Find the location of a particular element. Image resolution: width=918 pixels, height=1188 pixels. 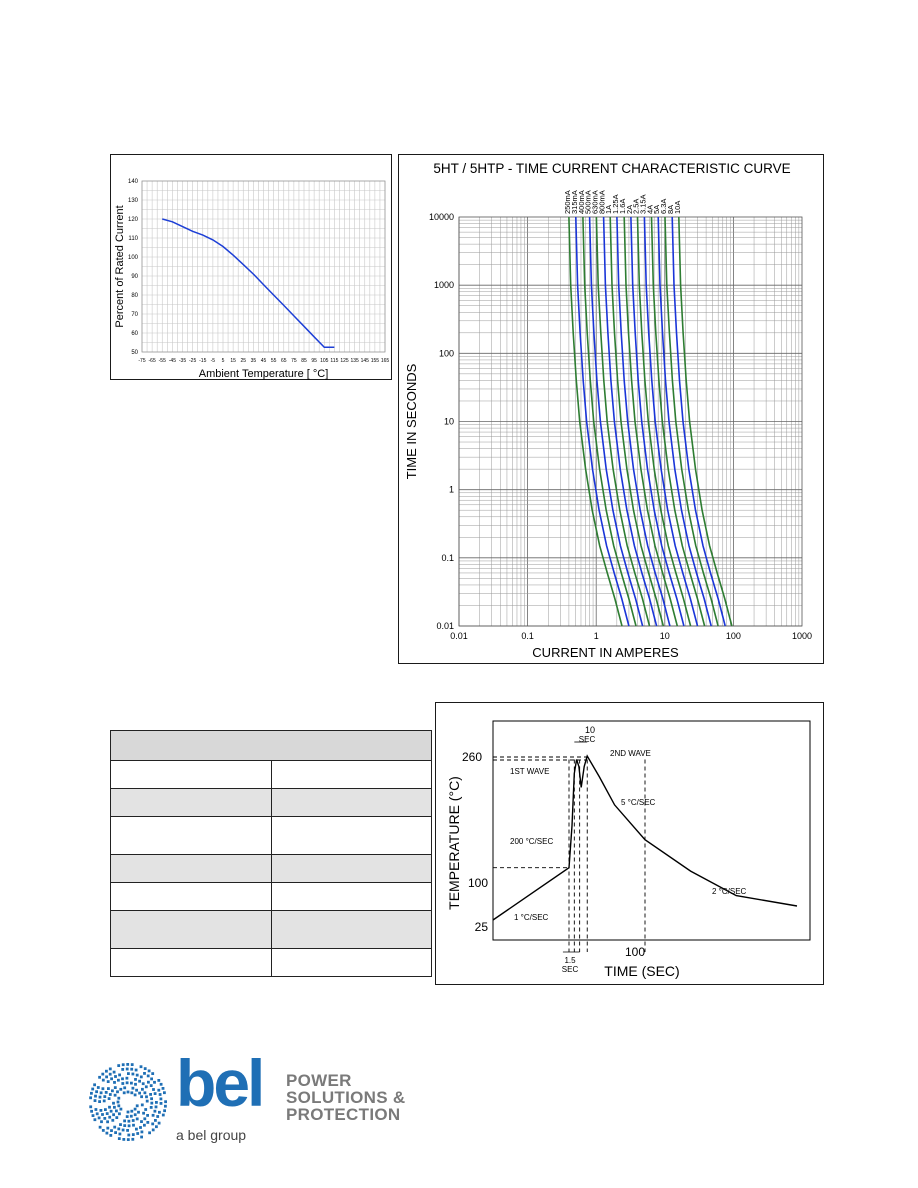

x-axis-label: CURRENT IN AMPERES is located at coordinates (605, 652).